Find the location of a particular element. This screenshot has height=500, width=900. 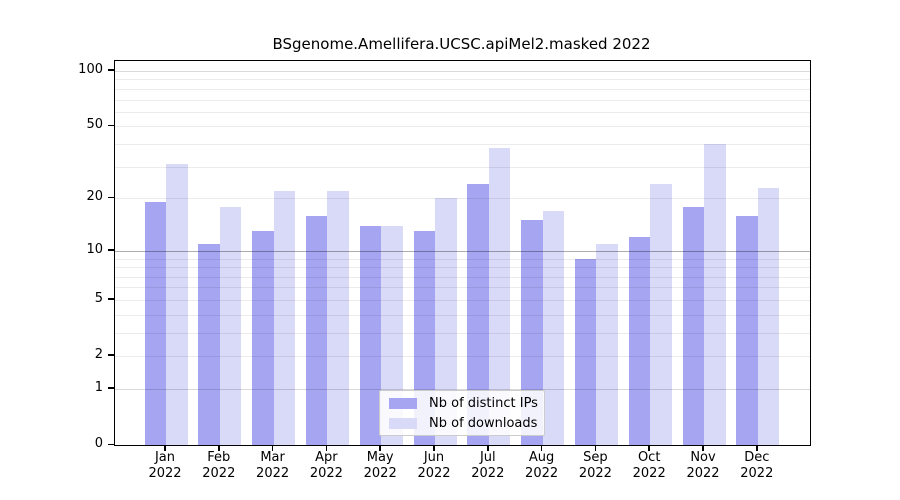

legend-entry-distinct-ips: Nb of distinct IPs is located at coordinates (463, 403).